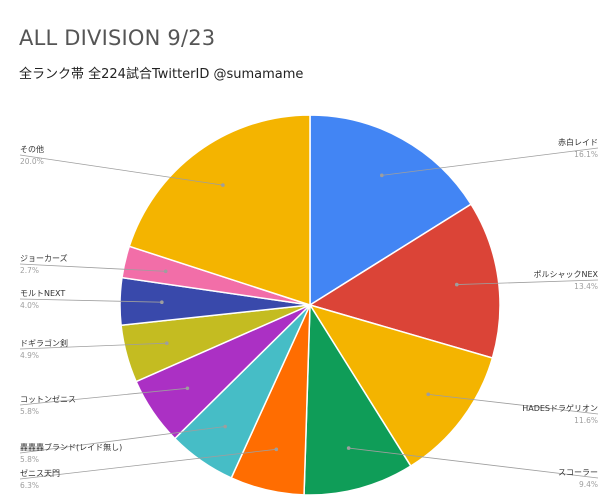 This screenshot has width=604, height=501. I want to click on slice-label-group-6: コットンゼニス 5.8%, so click(104, 401).